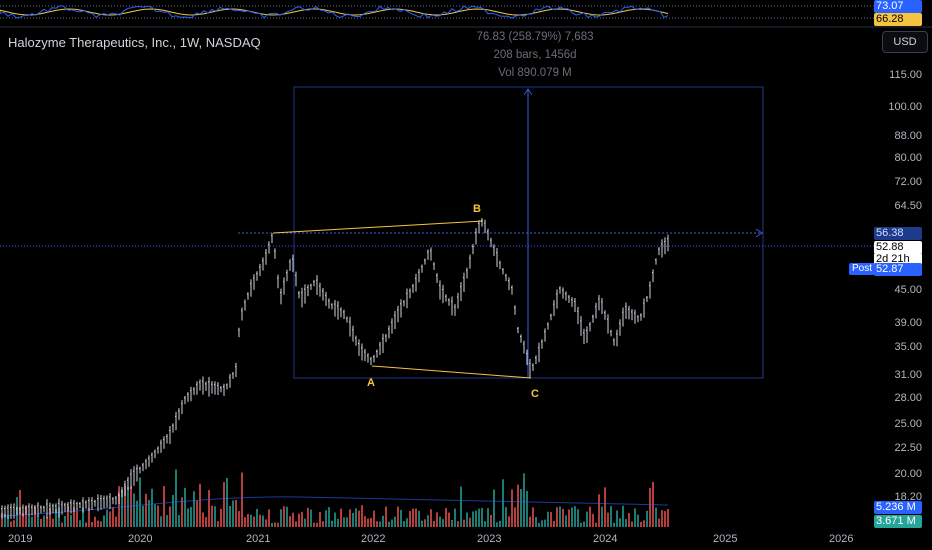 The image size is (932, 550). Describe the element at coordinates (140, 539) in the screenshot. I see `time-axis-label: 2020` at that location.